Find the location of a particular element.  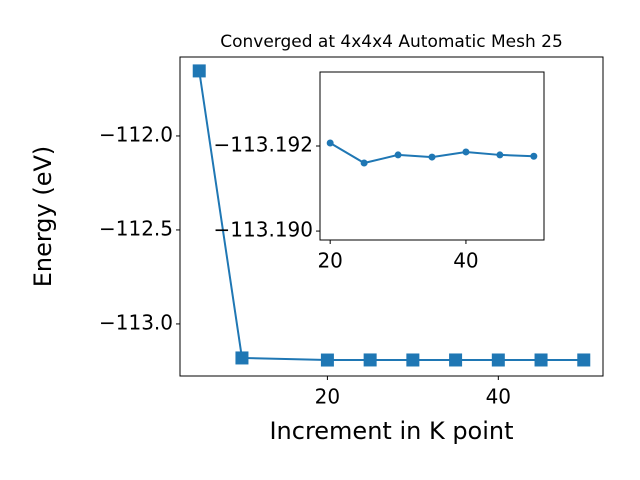

y-tick-label: −113.192 is located at coordinates (263, 145).